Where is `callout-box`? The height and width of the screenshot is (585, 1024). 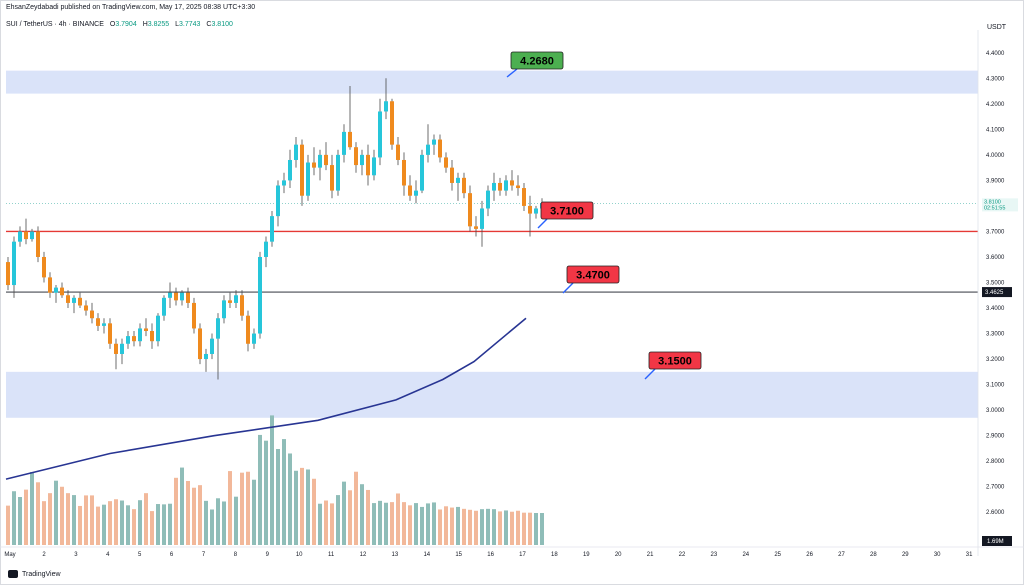
callout-box is located at coordinates (675, 360).